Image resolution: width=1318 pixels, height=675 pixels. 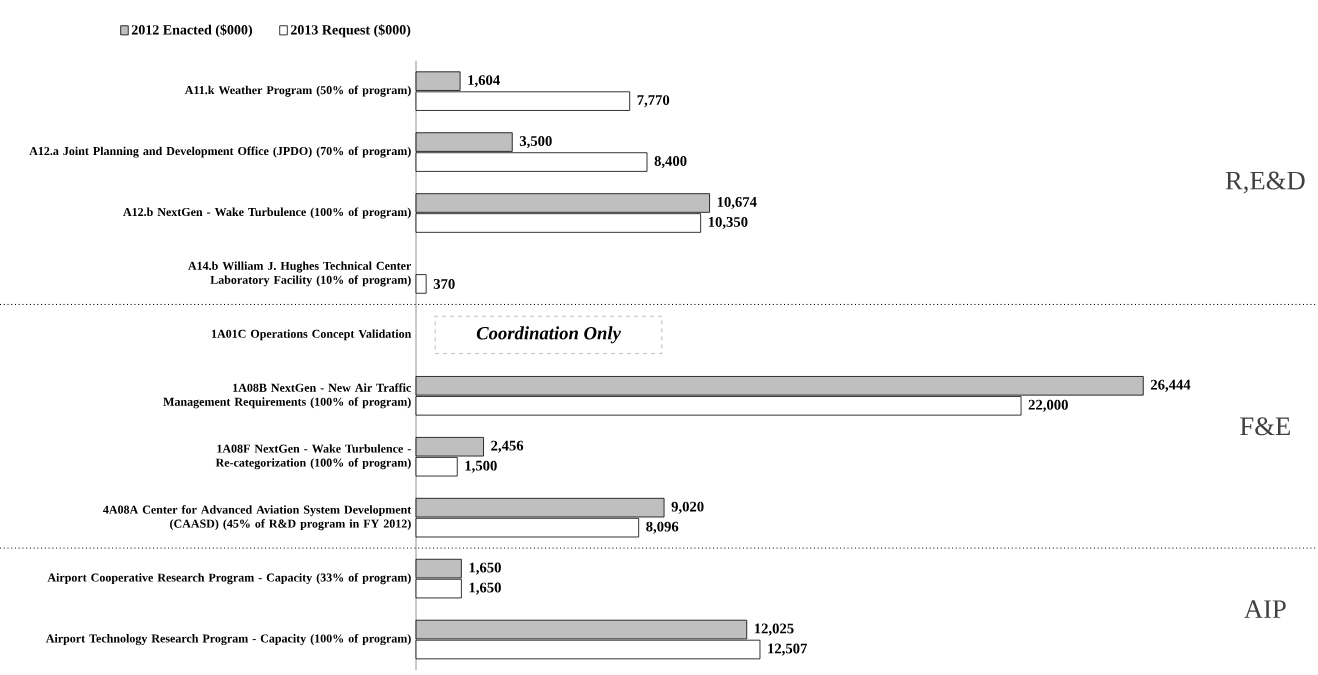 I want to click on y-tick-label: A12.a Joint Planning and Development Office (JPDO) (70% of program), so click(x=220, y=152).